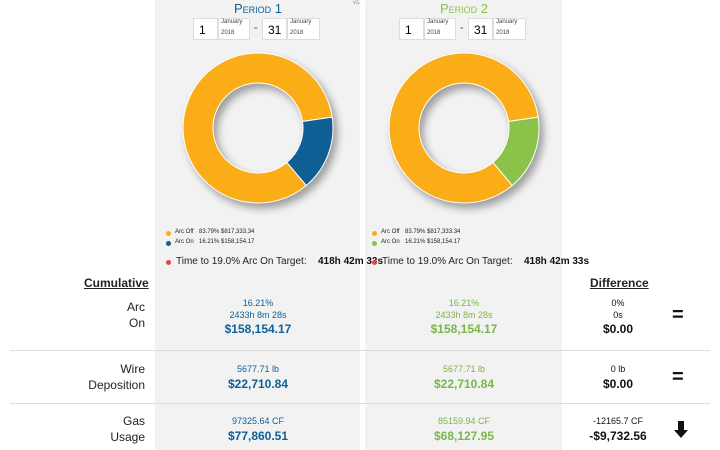  I want to click on period-title: Period 2, so click(463, 8).